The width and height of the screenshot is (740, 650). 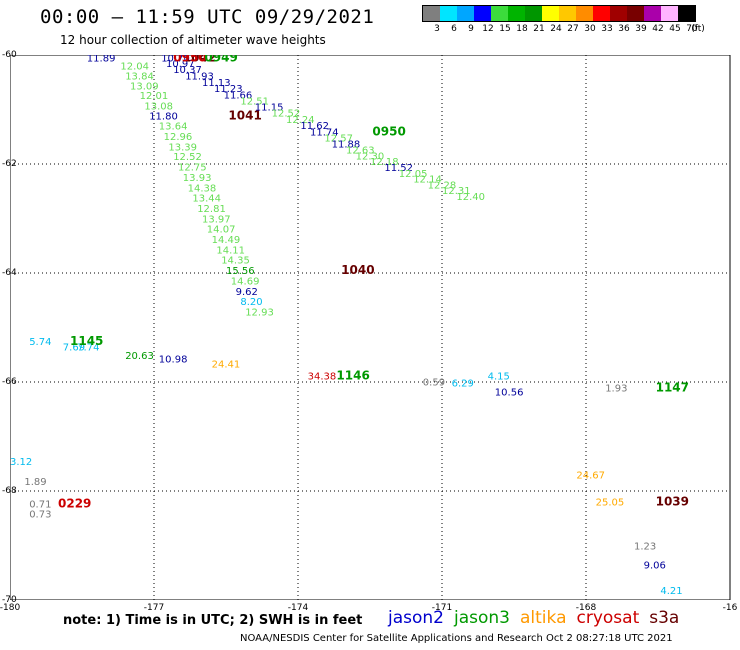 What do you see at coordinates (238, 96) in the screenshot?
I see `wave-height-label: 11.66` at bounding box center [238, 96].